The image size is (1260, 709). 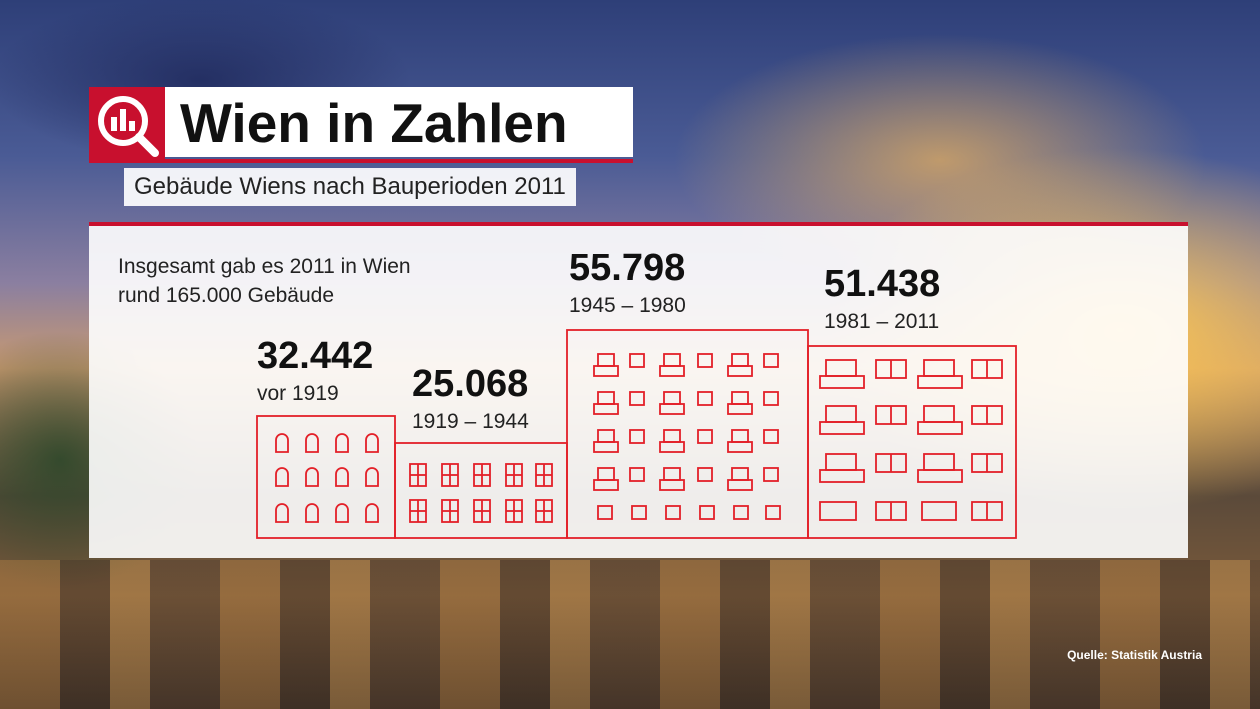 I want to click on period-count-4: 51.438, so click(x=882, y=284).